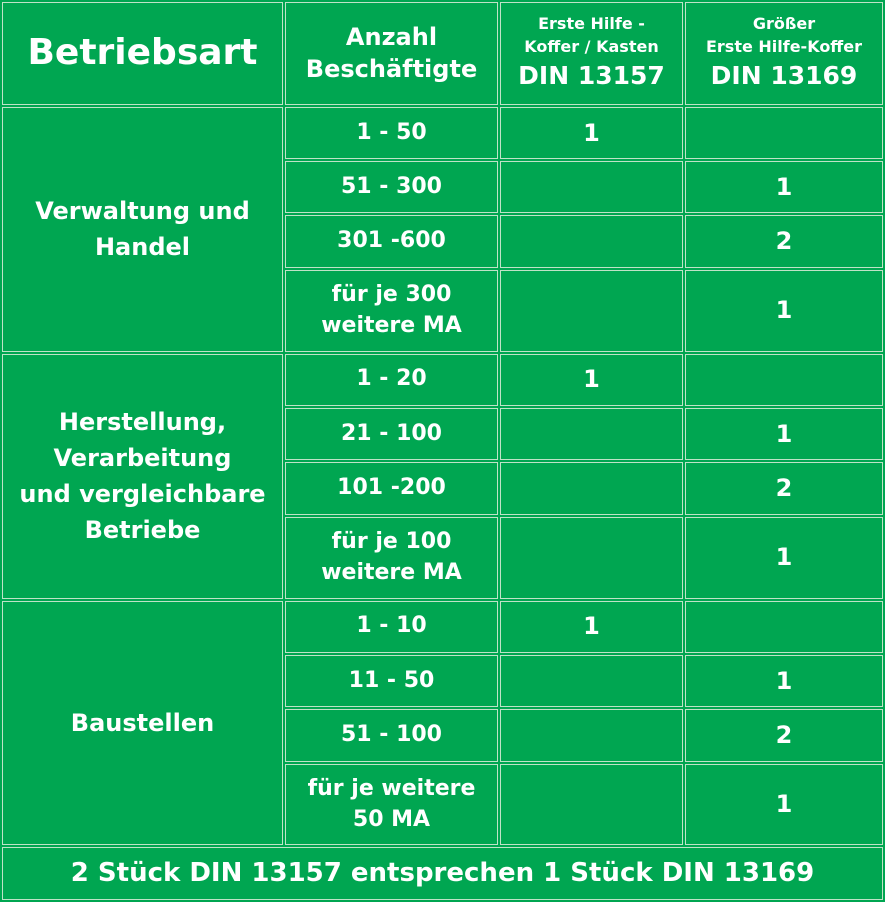 The width and height of the screenshot is (885, 902). I want to click on employee-range: 11 - 50, so click(391, 680).